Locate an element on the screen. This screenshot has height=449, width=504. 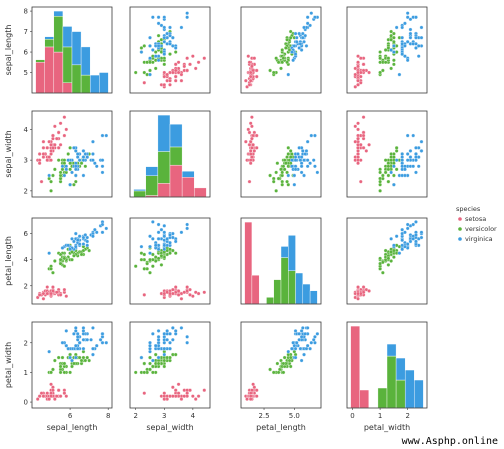
y-tick-label: 8 is located at coordinates (26, 12).